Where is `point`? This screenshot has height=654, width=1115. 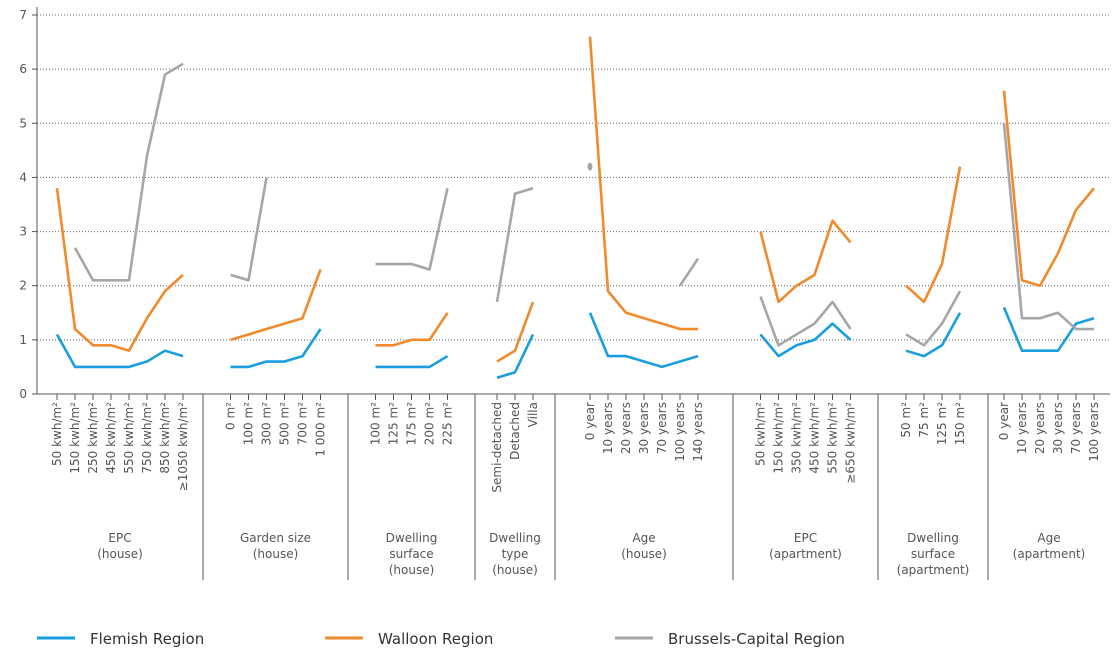
point is located at coordinates (590, 166).